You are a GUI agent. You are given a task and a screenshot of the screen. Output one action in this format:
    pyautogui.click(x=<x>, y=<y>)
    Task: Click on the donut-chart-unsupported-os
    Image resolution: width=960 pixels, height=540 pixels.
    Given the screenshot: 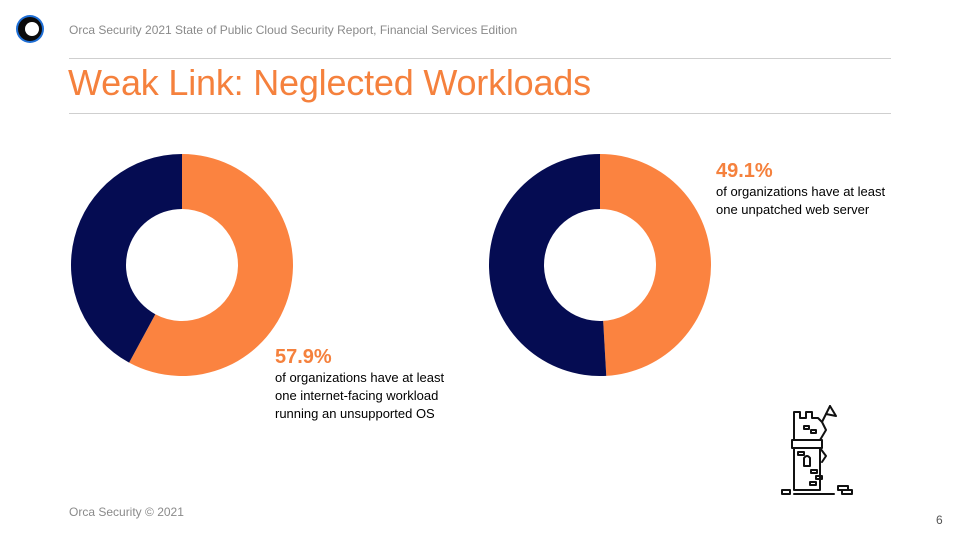 What is the action you would take?
    pyautogui.click(x=182, y=265)
    